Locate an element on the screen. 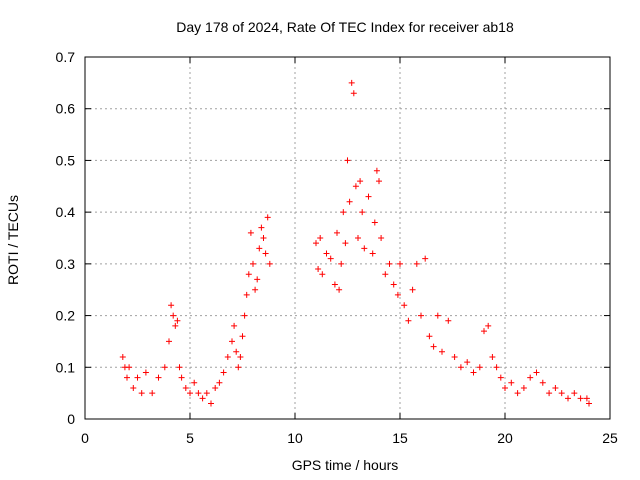  y-tick-label: 0.5 is located at coordinates (66, 160).